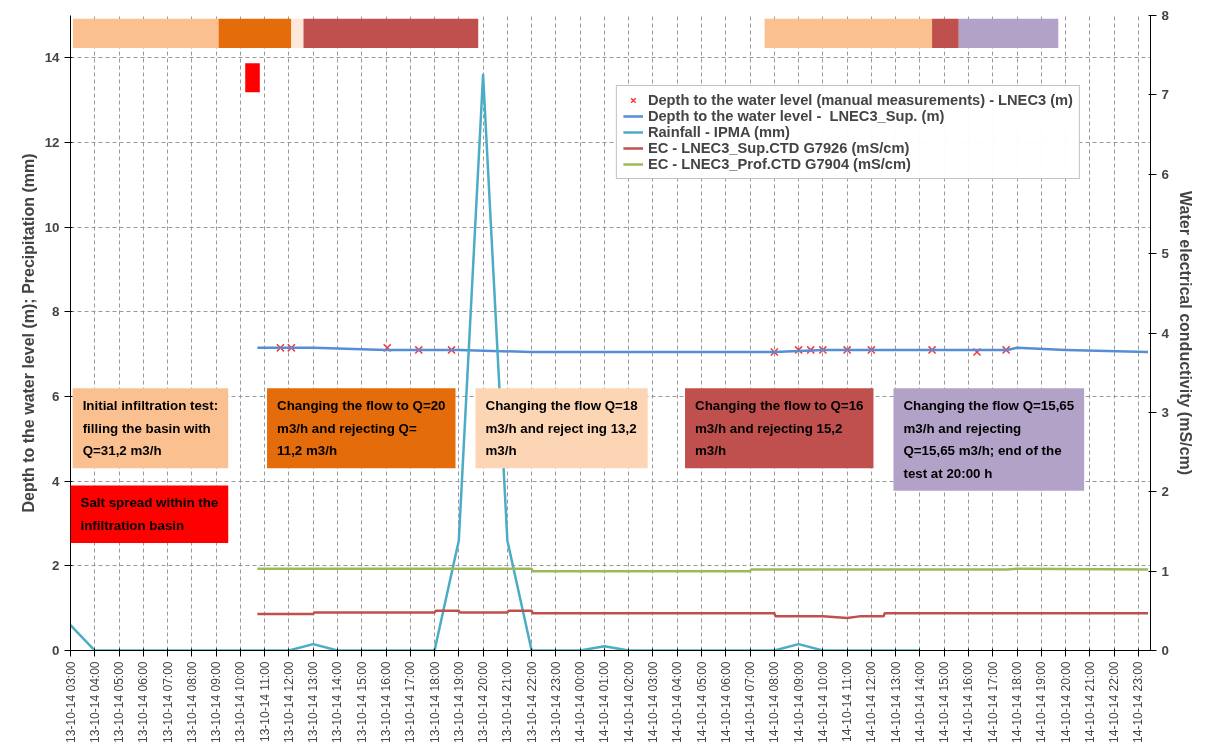  Describe the element at coordinates (56, 481) in the screenshot. I see `y-tick-label: 4` at that location.